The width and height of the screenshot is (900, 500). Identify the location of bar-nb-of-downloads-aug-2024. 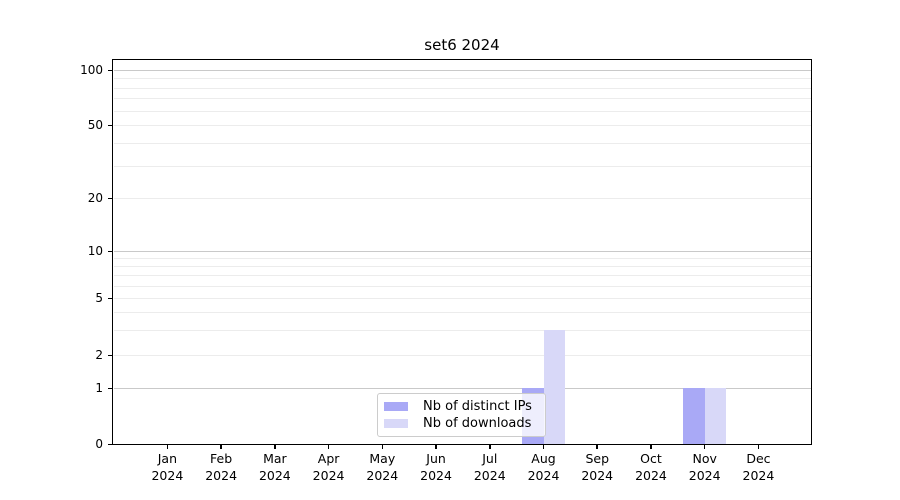
(554, 386).